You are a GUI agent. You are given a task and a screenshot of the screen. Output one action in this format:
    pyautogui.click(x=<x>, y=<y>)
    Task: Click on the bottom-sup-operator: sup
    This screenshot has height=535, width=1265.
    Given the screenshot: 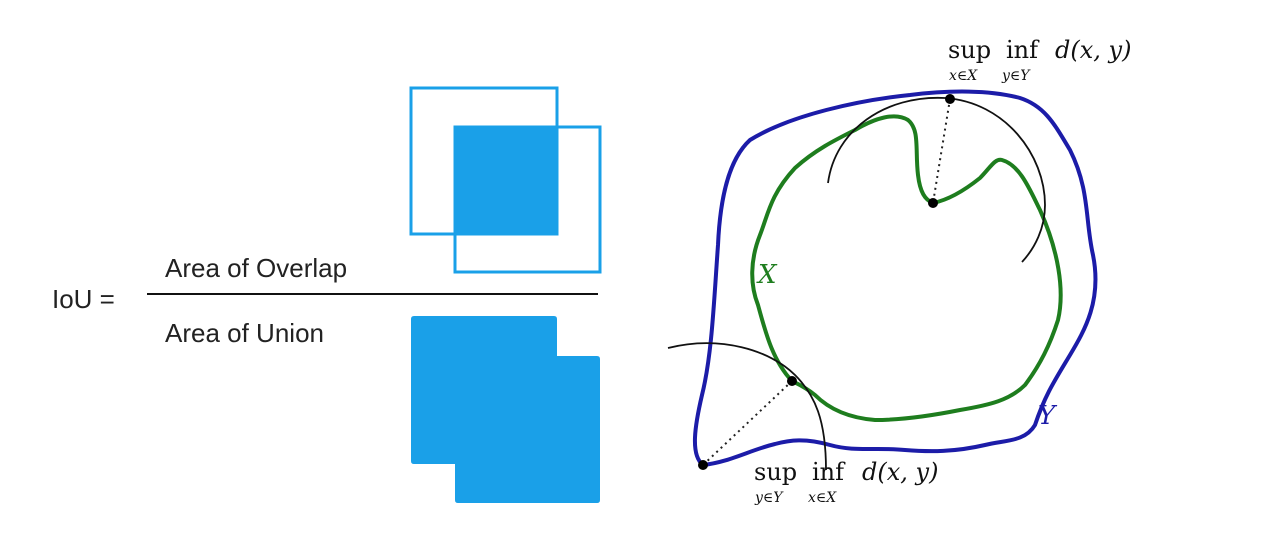 What is the action you would take?
    pyautogui.click(x=775, y=472)
    